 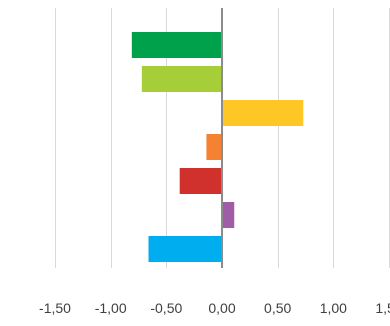 What do you see at coordinates (277, 308) in the screenshot?
I see `x-tick-label: 0,50` at bounding box center [277, 308].